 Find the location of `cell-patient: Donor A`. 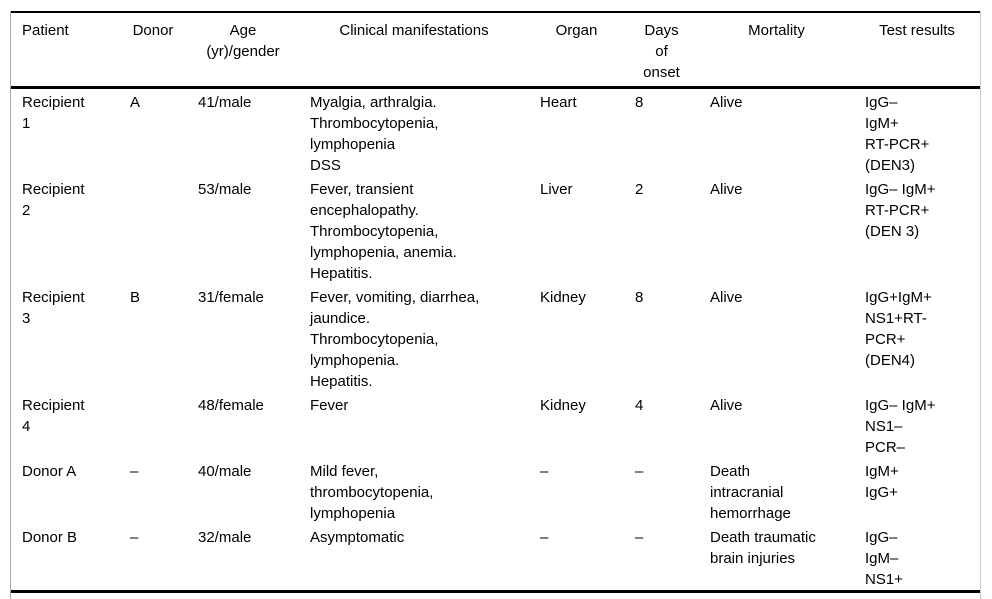

cell-patient: Donor A is located at coordinates (49, 471).